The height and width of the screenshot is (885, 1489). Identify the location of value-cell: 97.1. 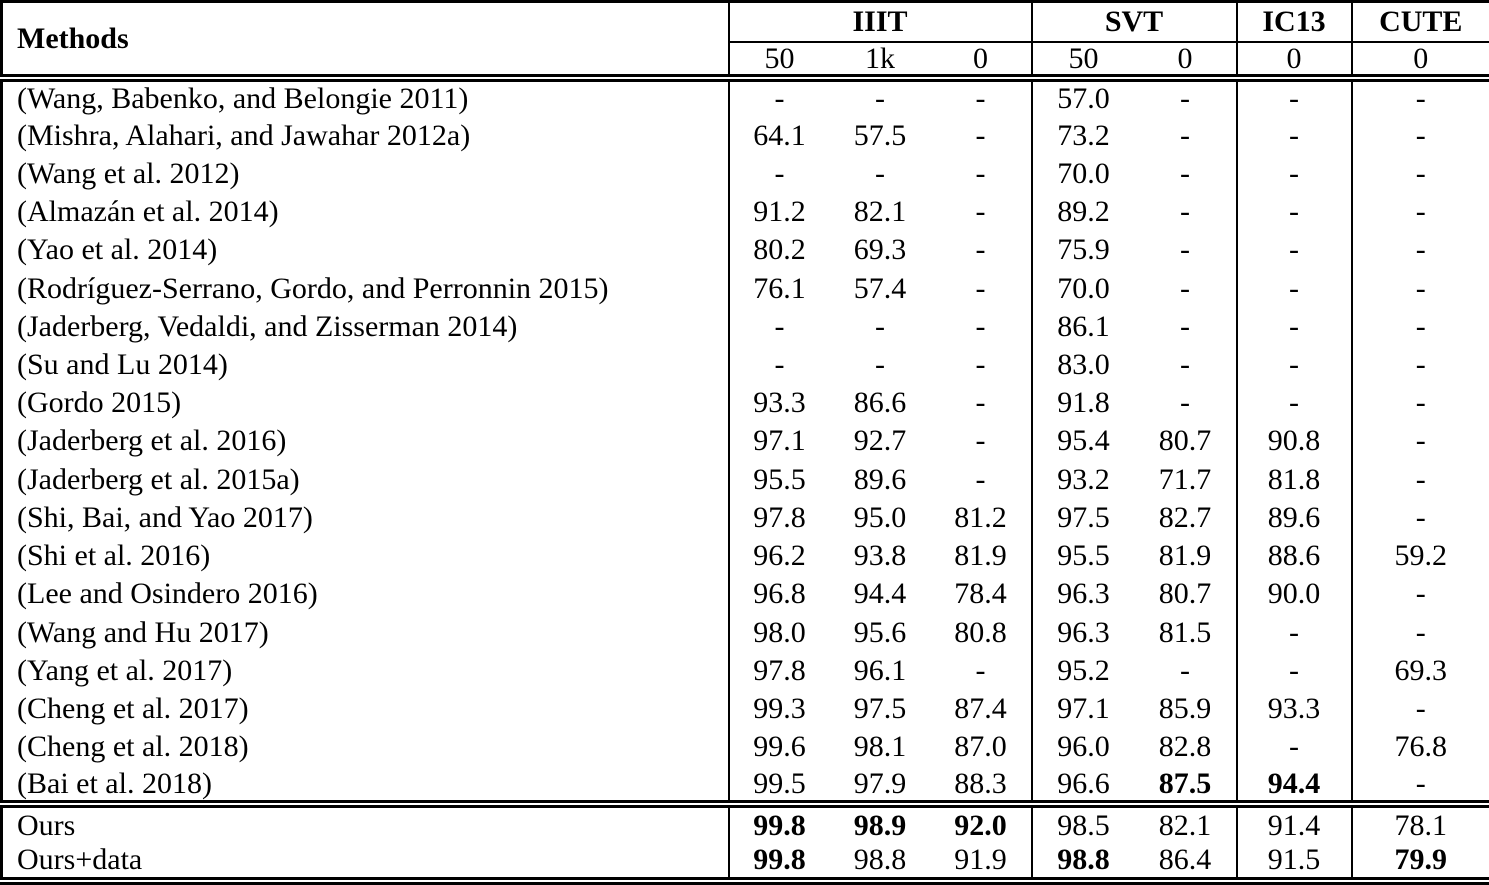
(778, 441).